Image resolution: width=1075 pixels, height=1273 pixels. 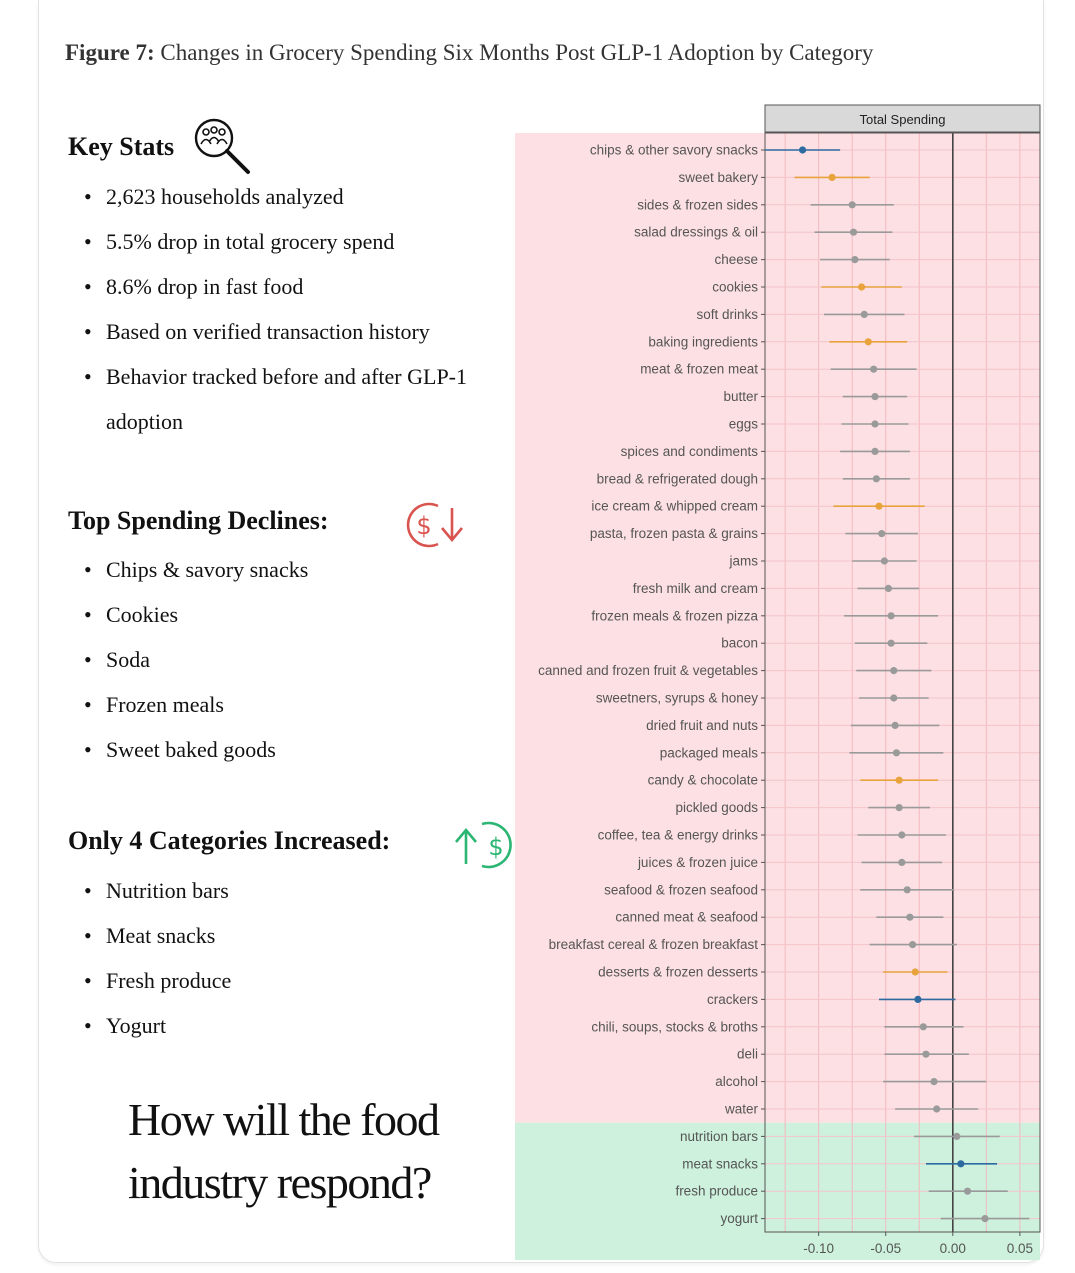 I want to click on category-label: juices & frozen juice, so click(x=697, y=862).